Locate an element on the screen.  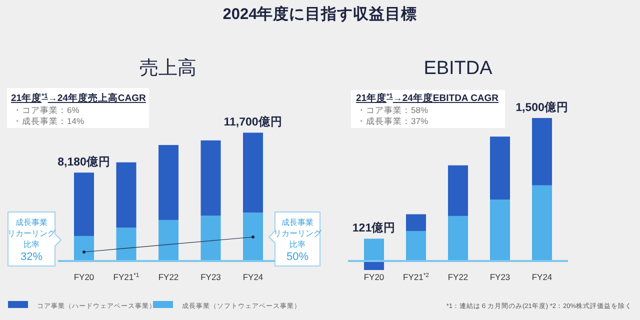
text: 21年度$^{*1}$→24年度EBITDA CAGR is located at coordinates (427, 98).